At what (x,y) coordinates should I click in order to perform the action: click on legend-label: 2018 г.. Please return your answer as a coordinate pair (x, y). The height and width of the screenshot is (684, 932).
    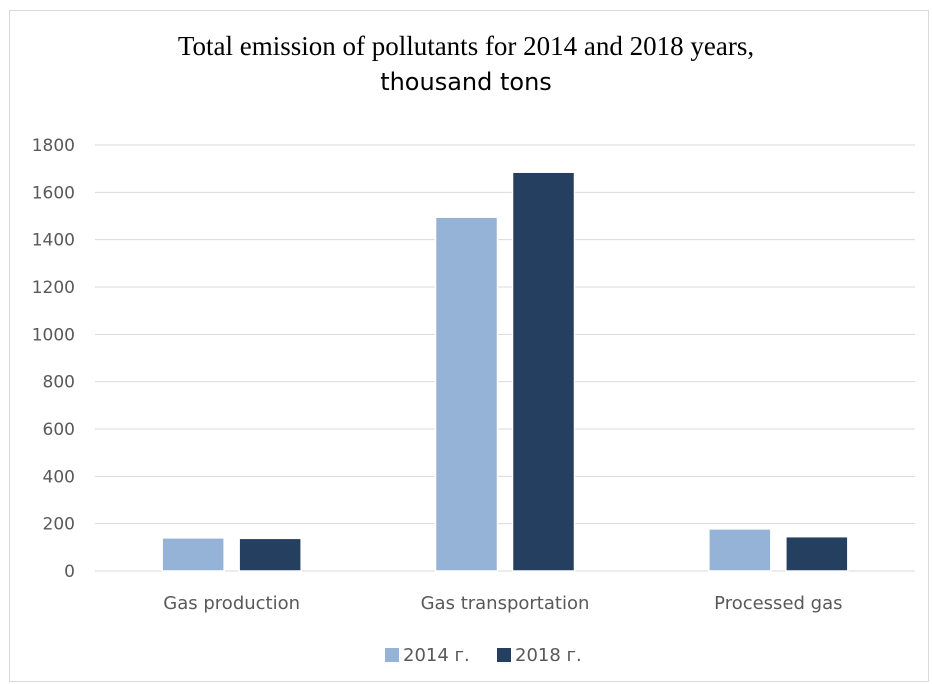
    Looking at the image, I should click on (548, 655).